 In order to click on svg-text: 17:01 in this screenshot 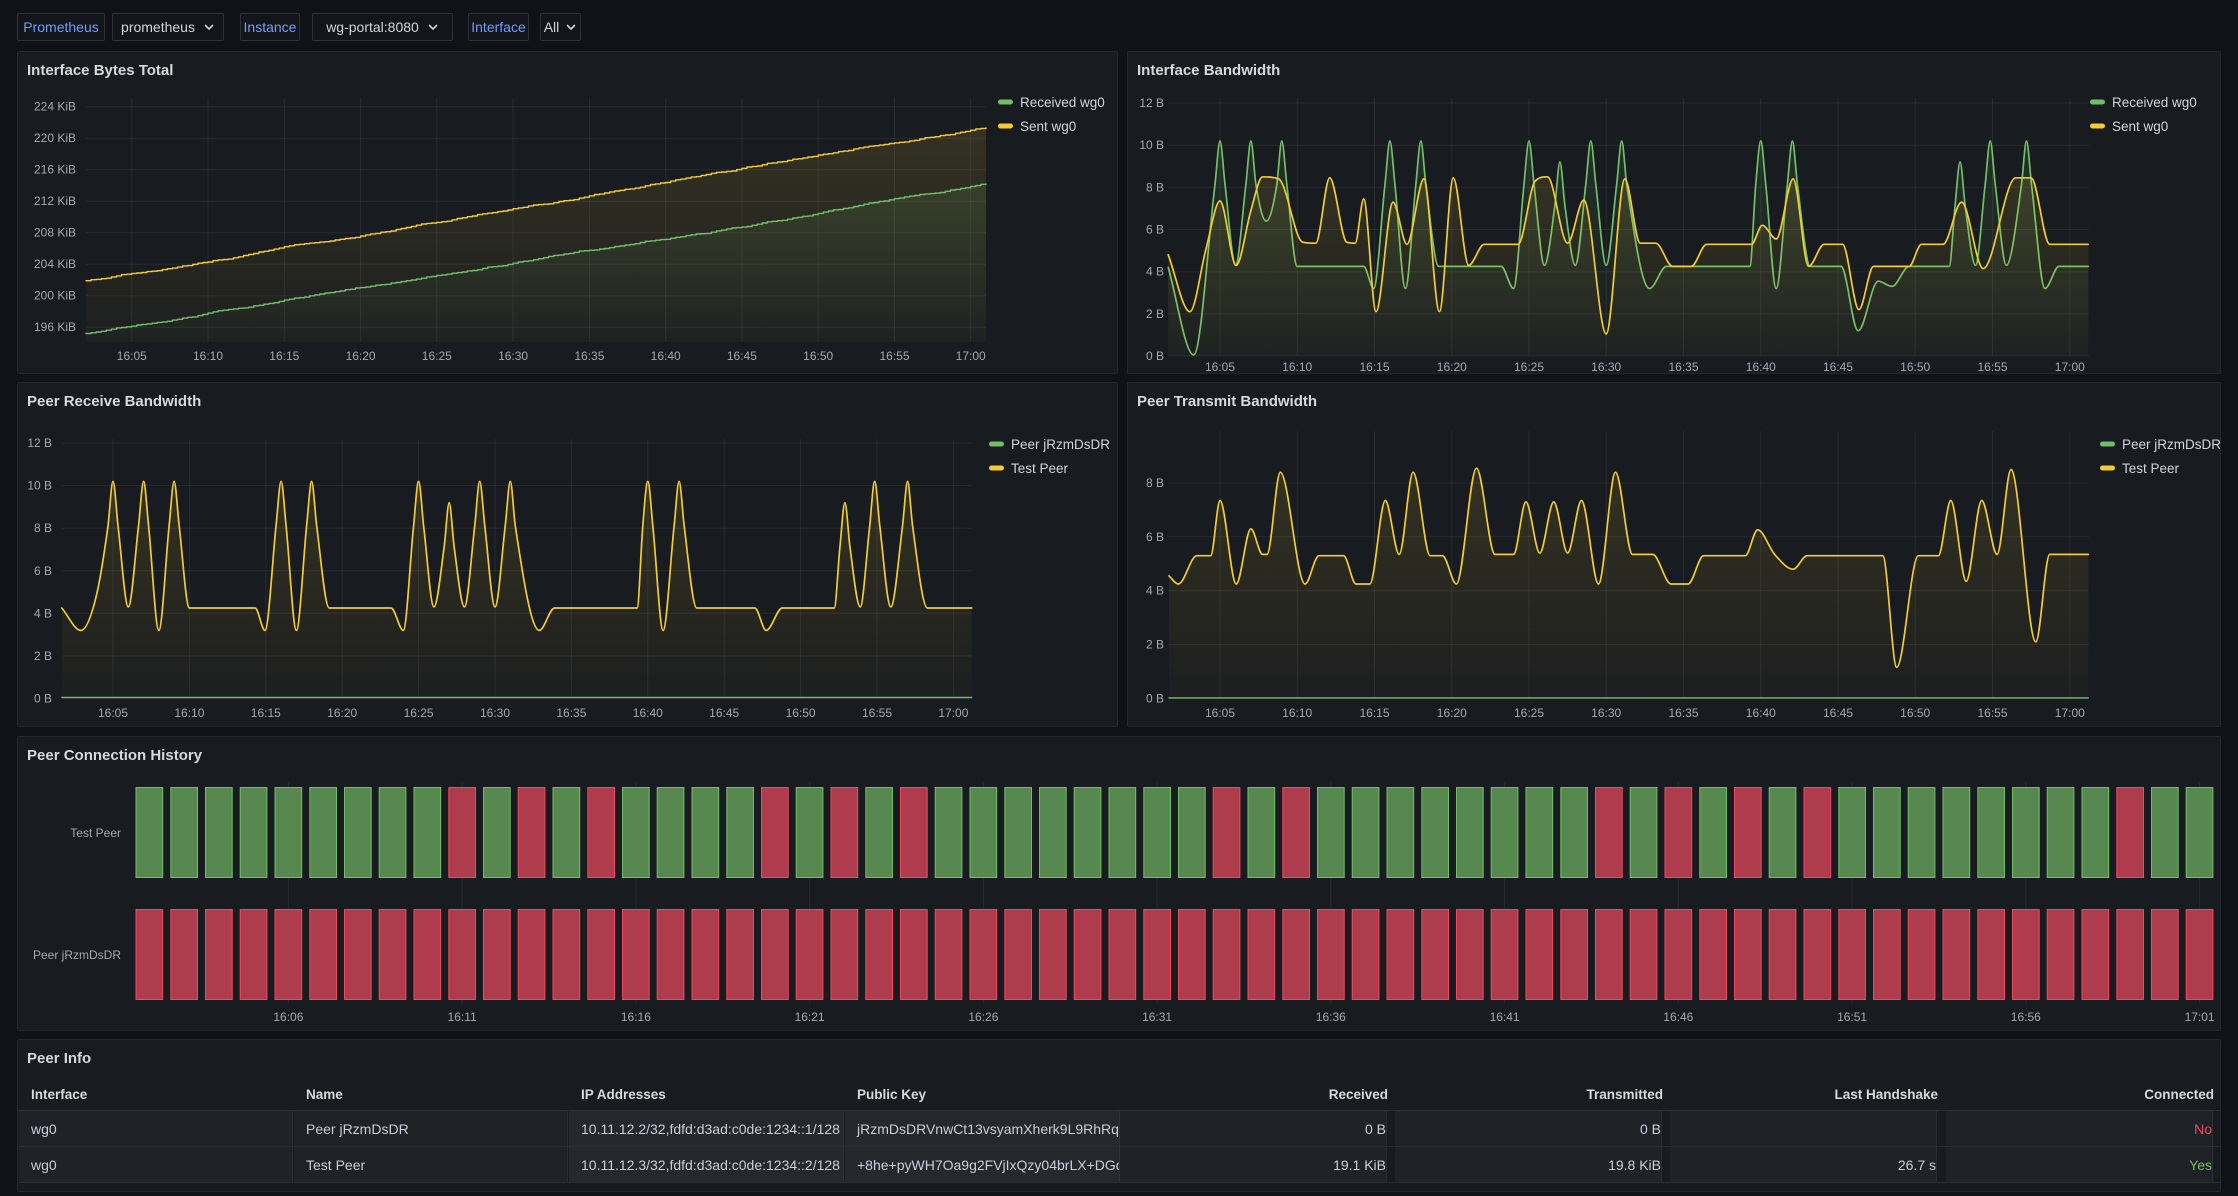, I will do `click(2200, 1017)`.